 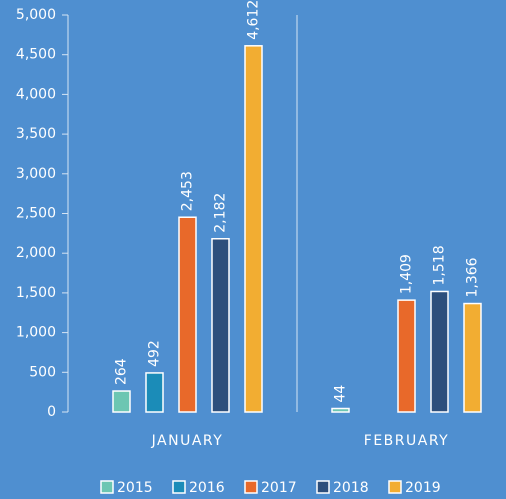 What do you see at coordinates (207, 488) in the screenshot?
I see `legend-label: 2016` at bounding box center [207, 488].